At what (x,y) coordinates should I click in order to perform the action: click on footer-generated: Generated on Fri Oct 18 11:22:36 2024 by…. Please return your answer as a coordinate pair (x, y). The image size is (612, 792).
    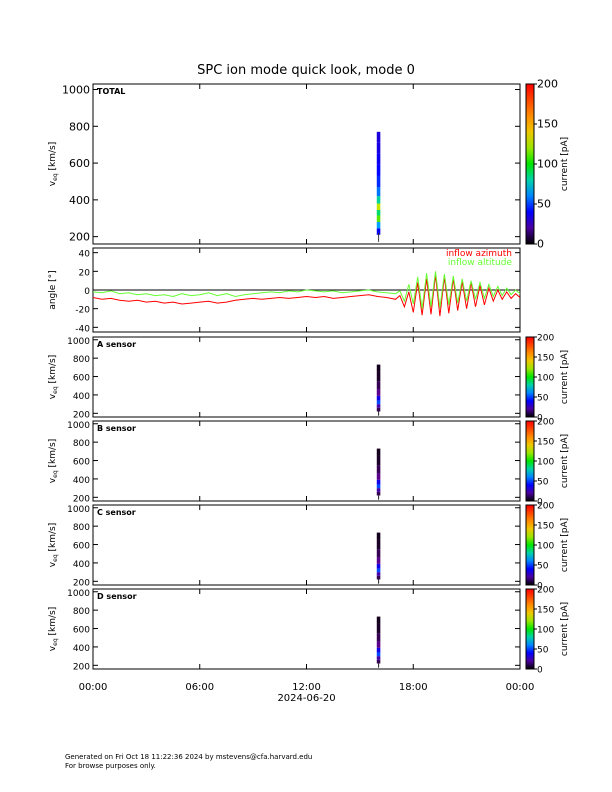
    Looking at the image, I should click on (189, 757).